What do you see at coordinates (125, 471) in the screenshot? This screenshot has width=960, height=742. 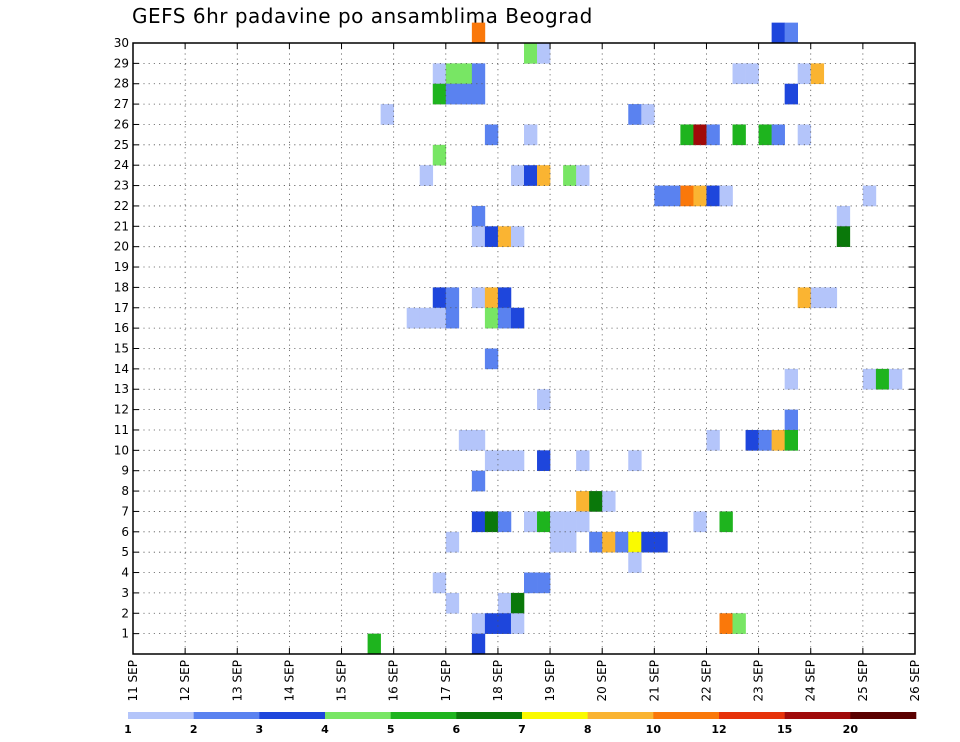 I see `y-tick-label: 9` at bounding box center [125, 471].